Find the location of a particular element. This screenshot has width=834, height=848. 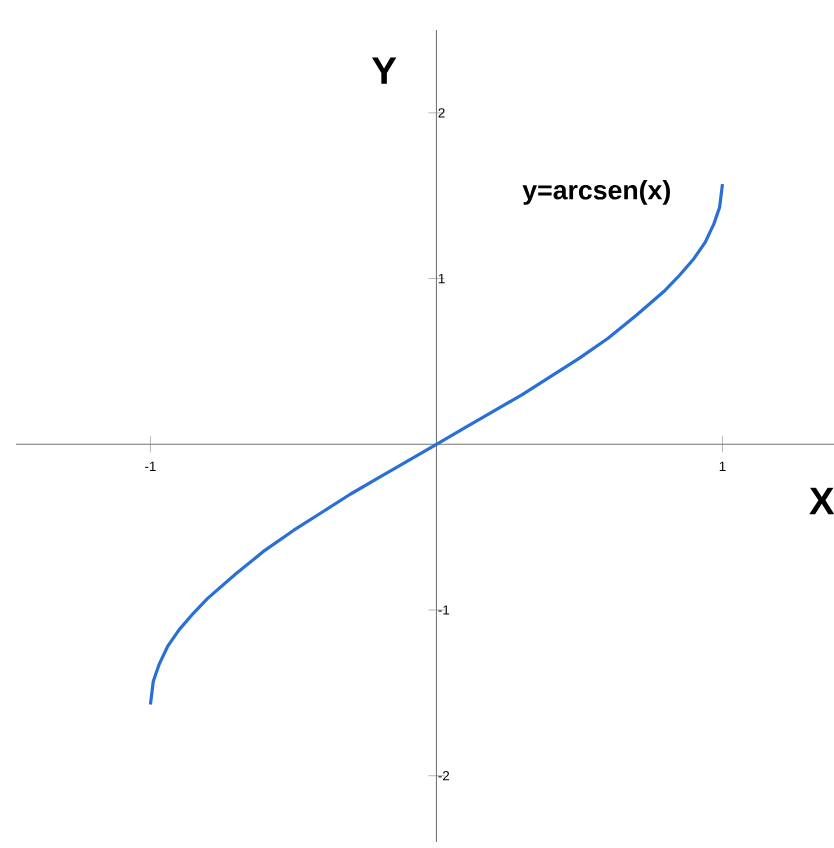

y-axis-title: Y is located at coordinates (384, 70).